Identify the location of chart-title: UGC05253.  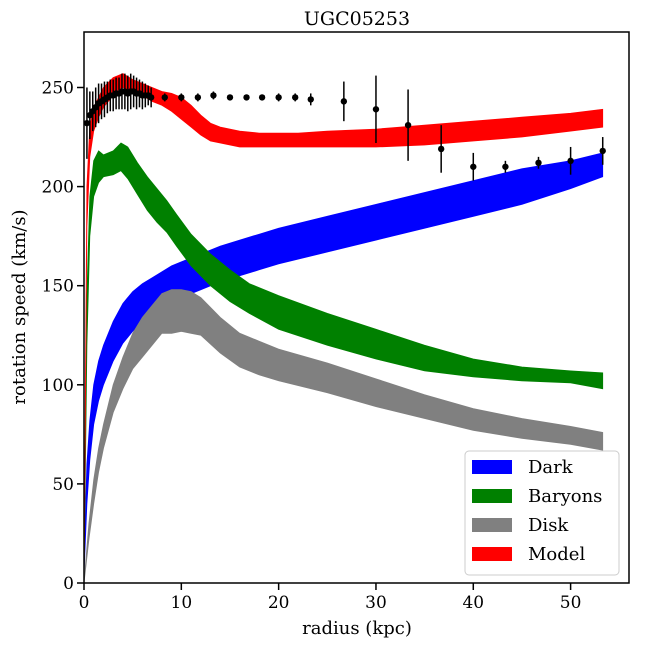
(357, 19).